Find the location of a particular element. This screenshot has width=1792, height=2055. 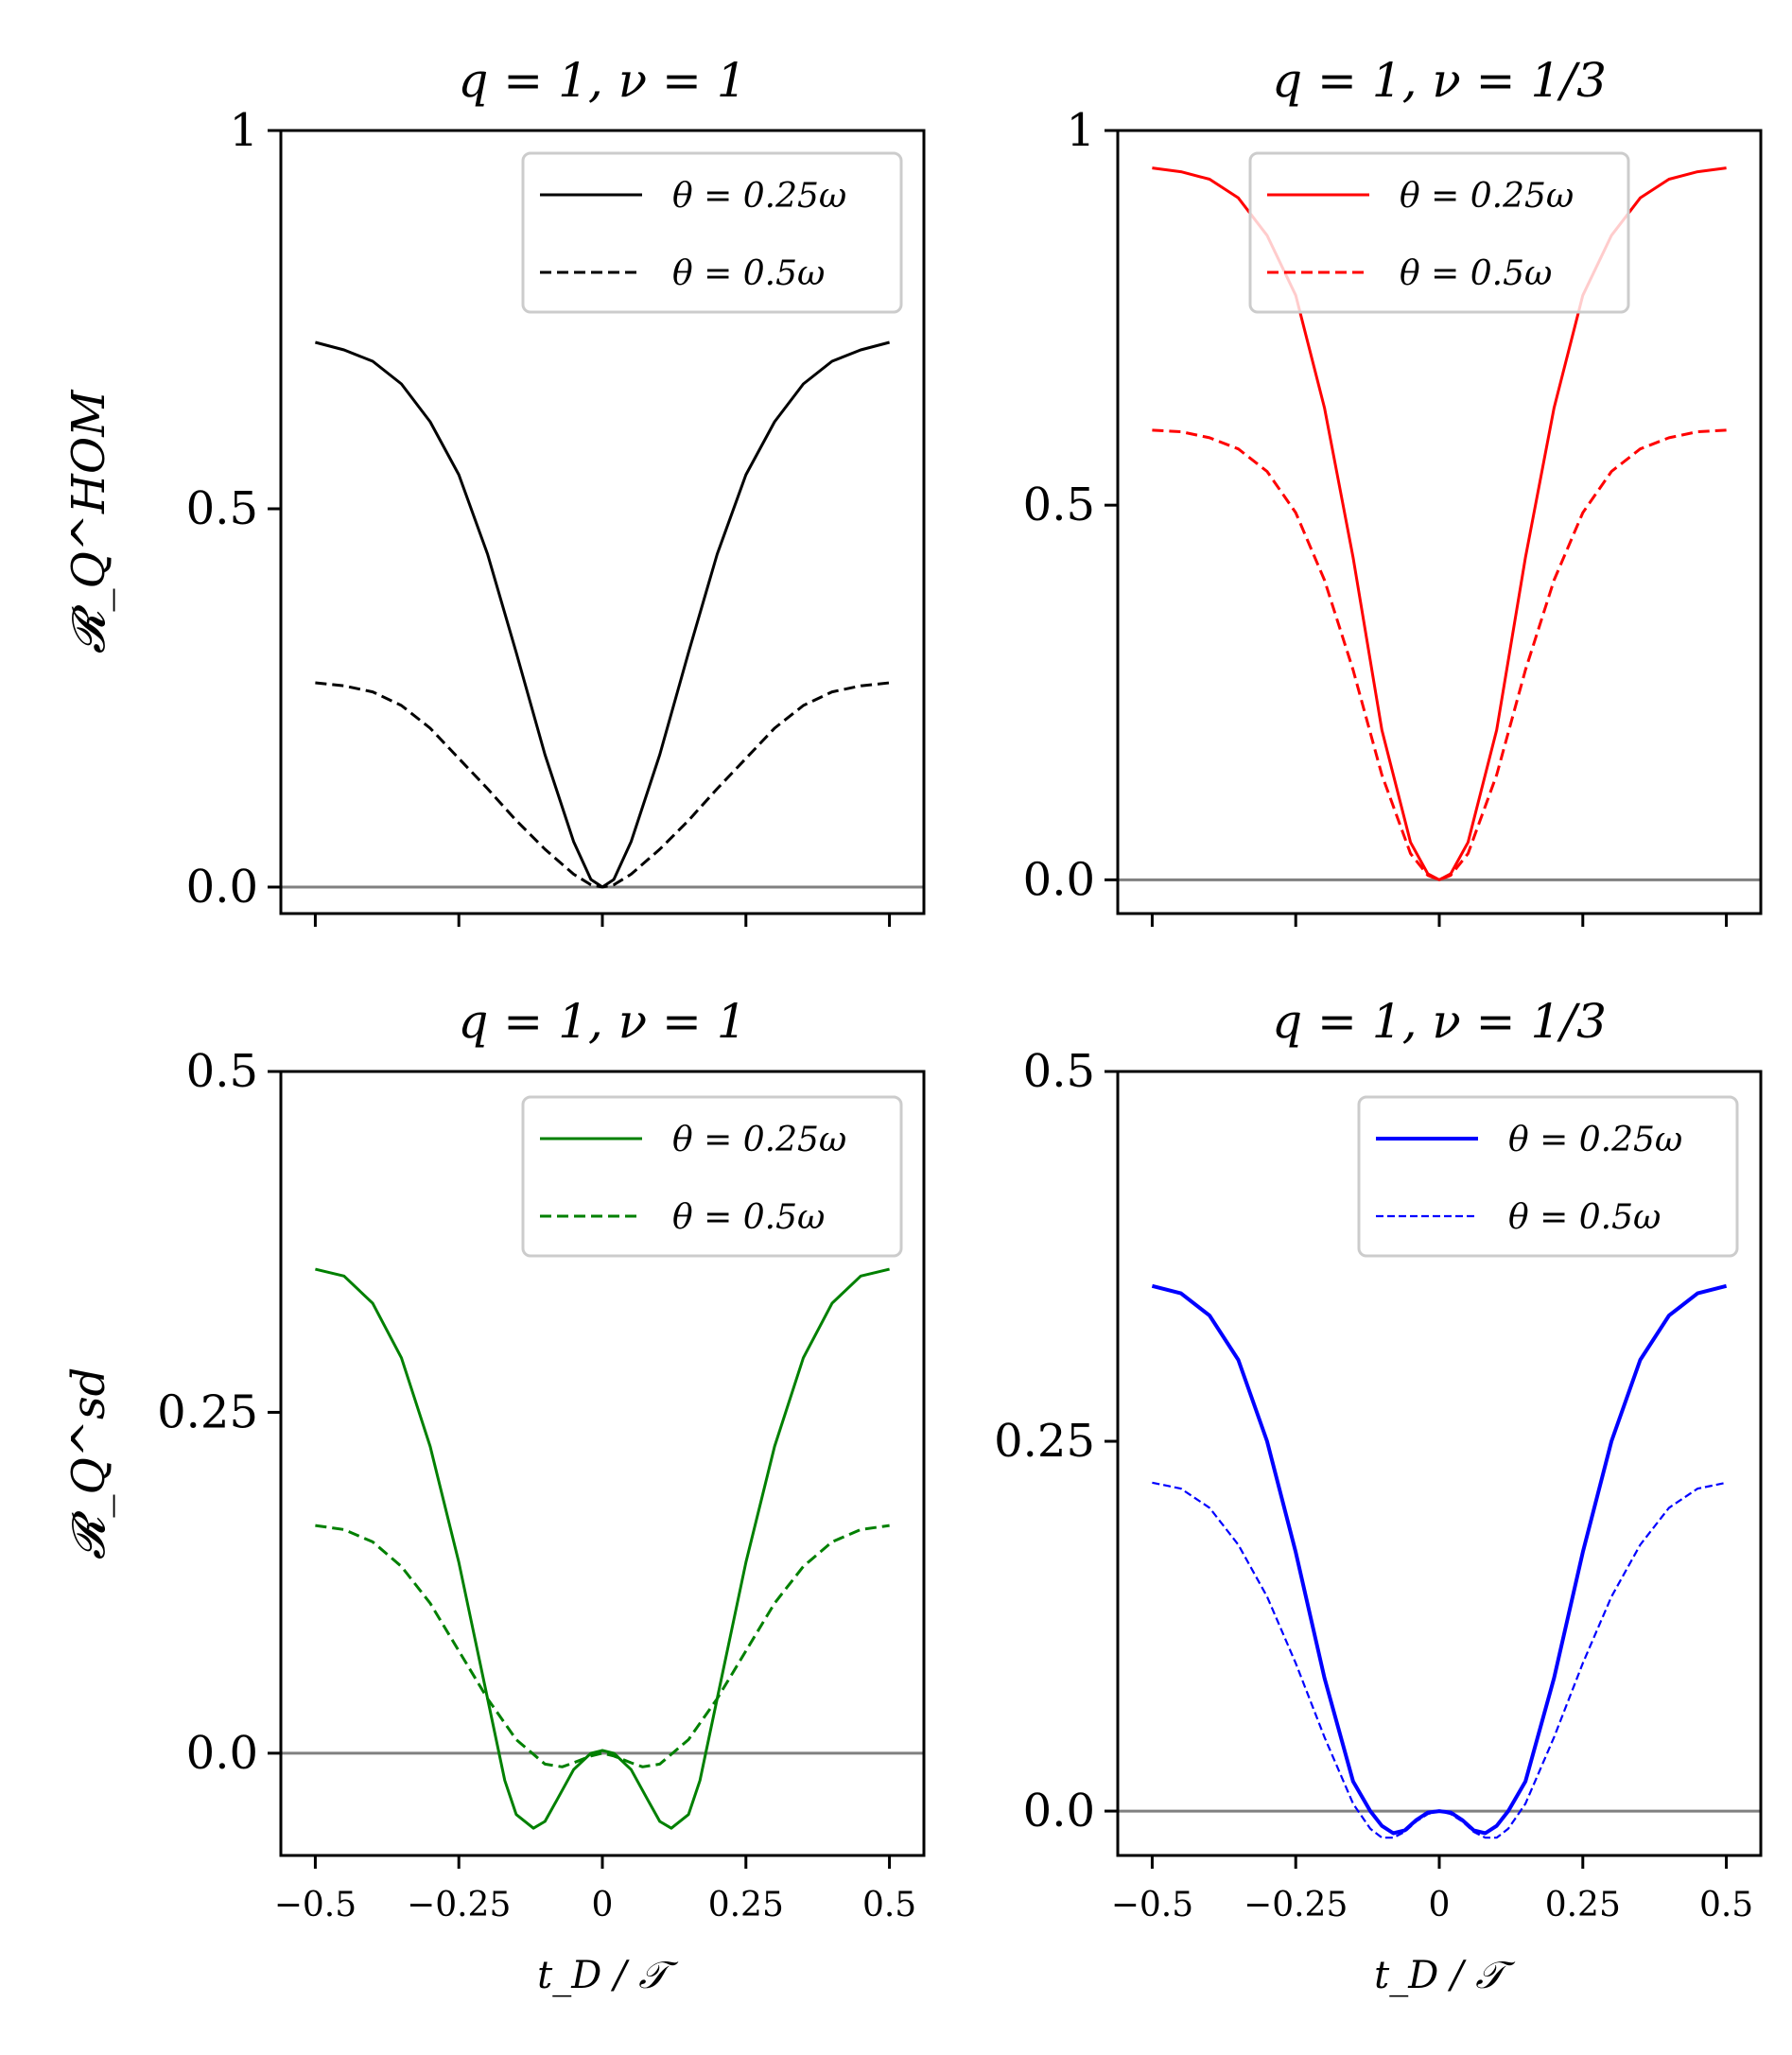

y-axis-label: 𝓡_Q^HOM is located at coordinates (88, 521).